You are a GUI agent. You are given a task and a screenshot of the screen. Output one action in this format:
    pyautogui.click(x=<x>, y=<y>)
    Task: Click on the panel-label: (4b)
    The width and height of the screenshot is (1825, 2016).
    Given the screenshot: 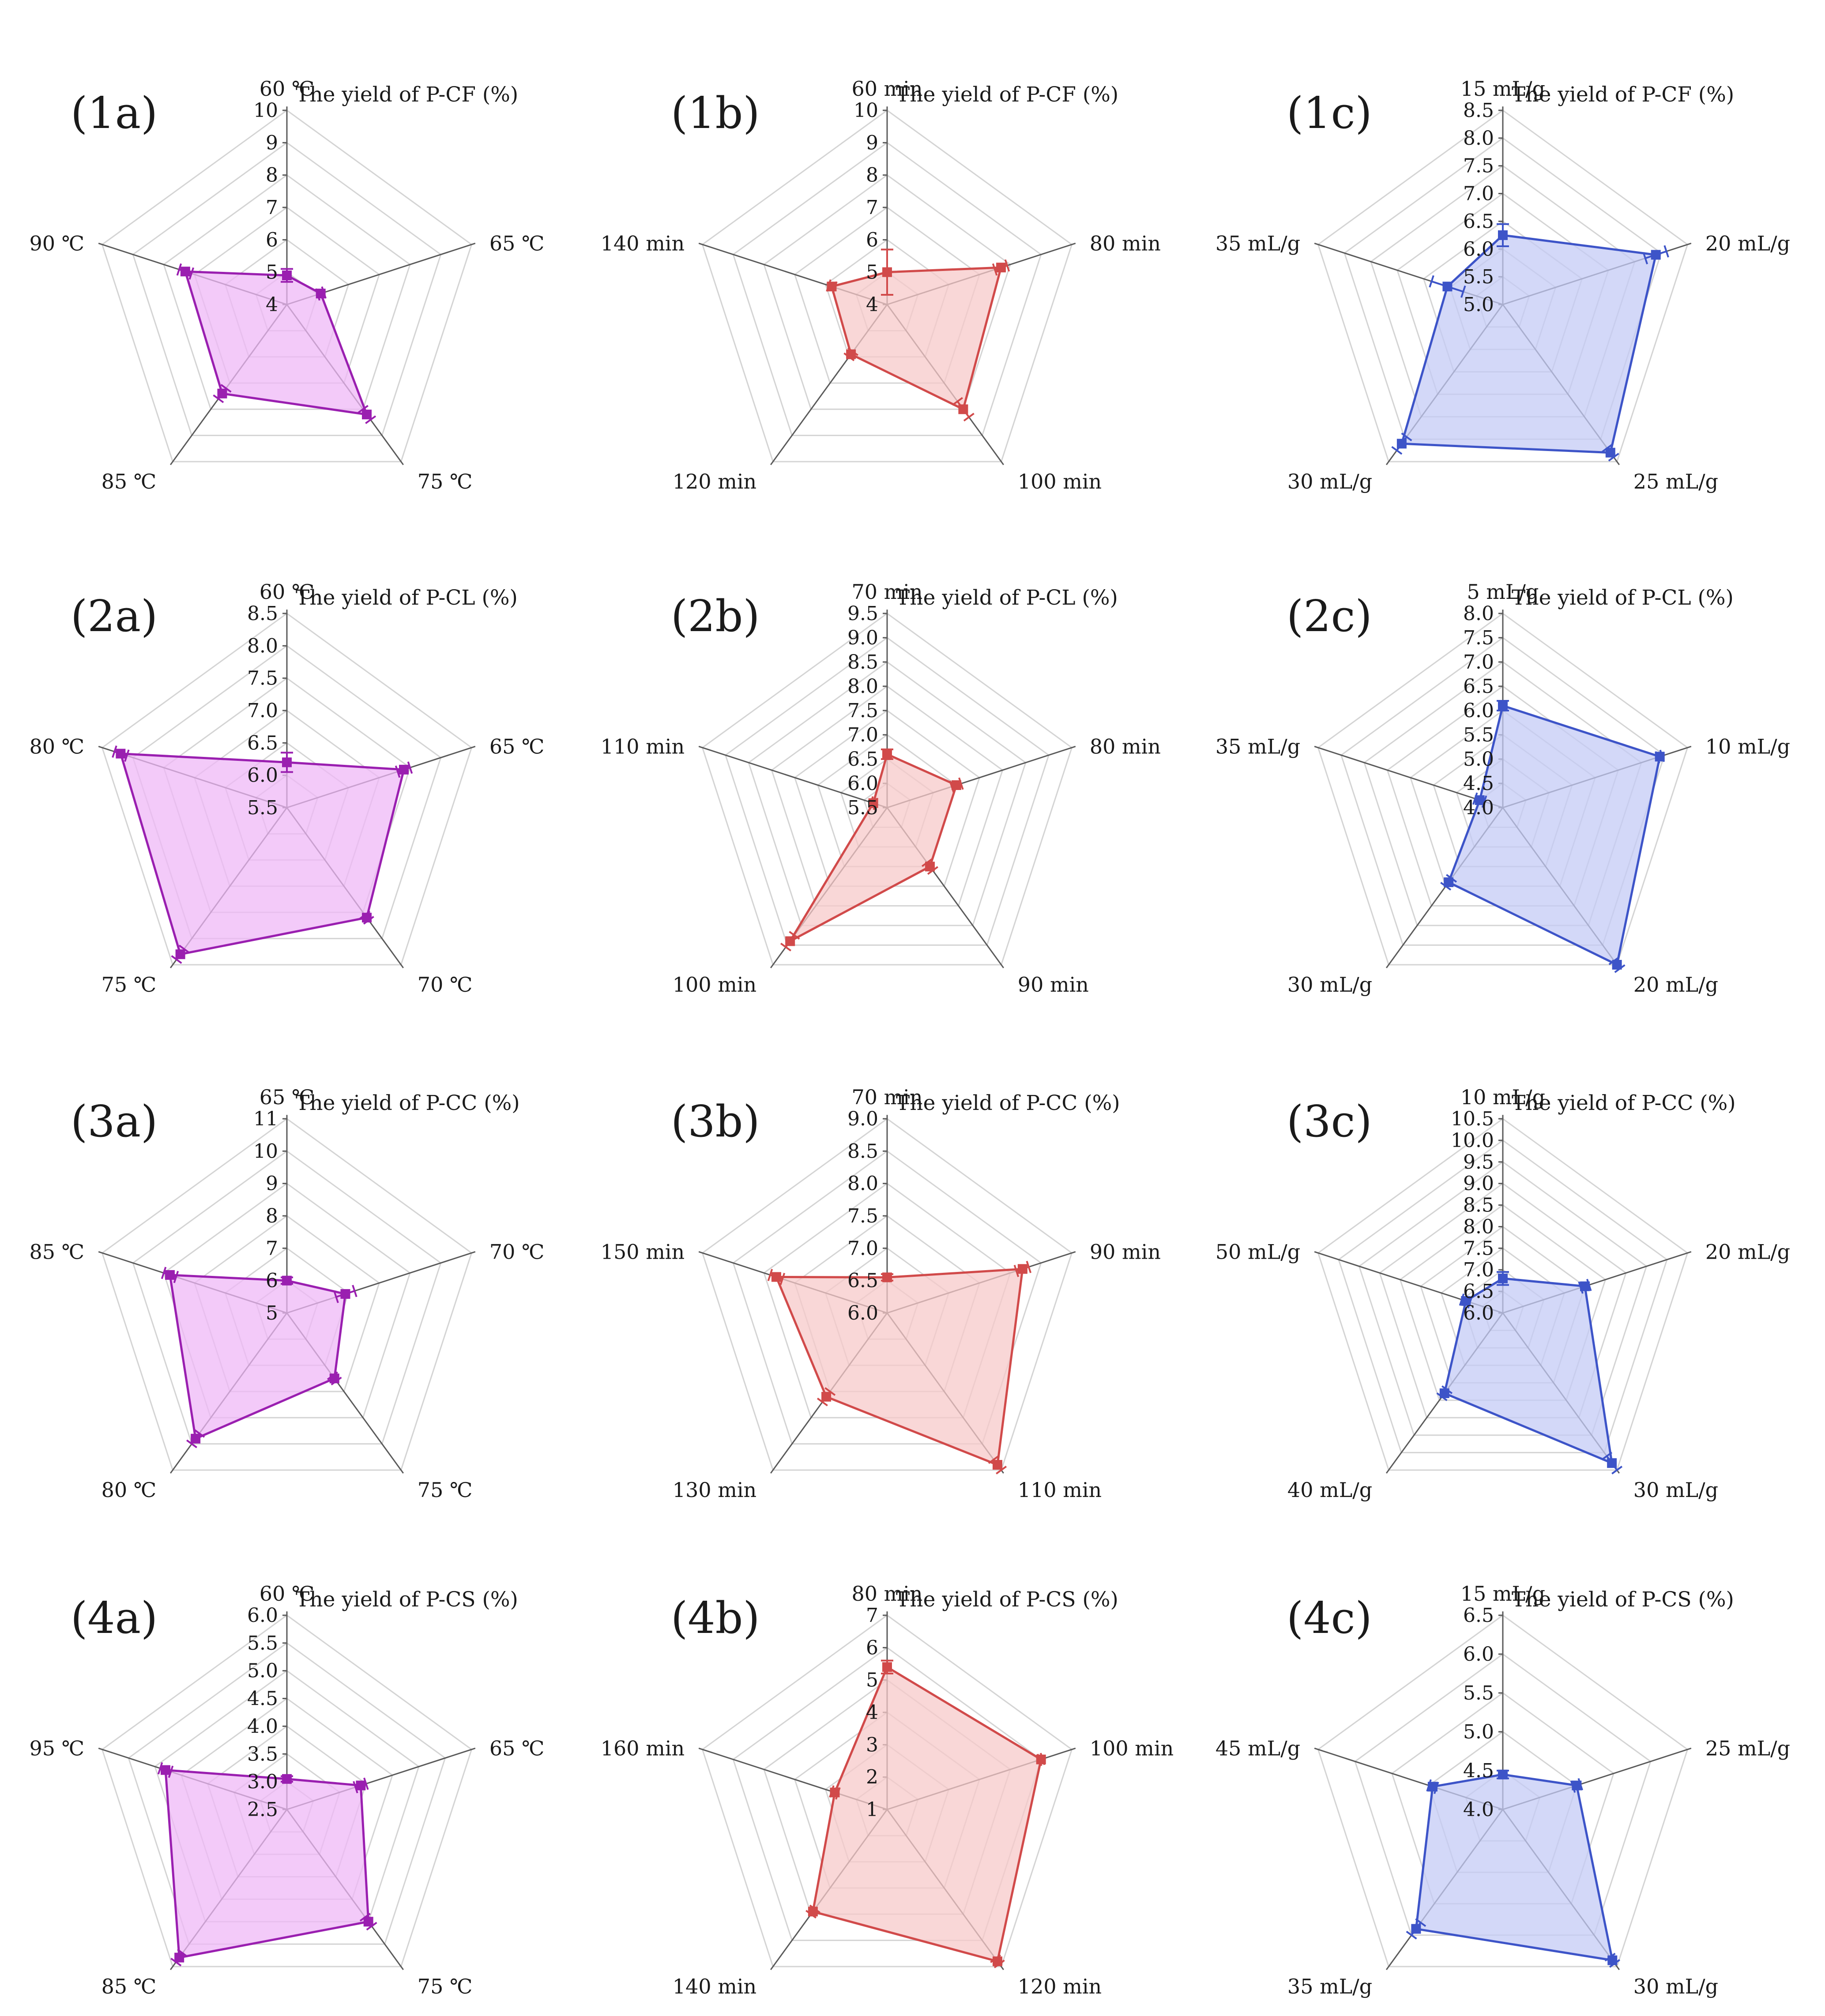 What is the action you would take?
    pyautogui.click(x=715, y=1618)
    